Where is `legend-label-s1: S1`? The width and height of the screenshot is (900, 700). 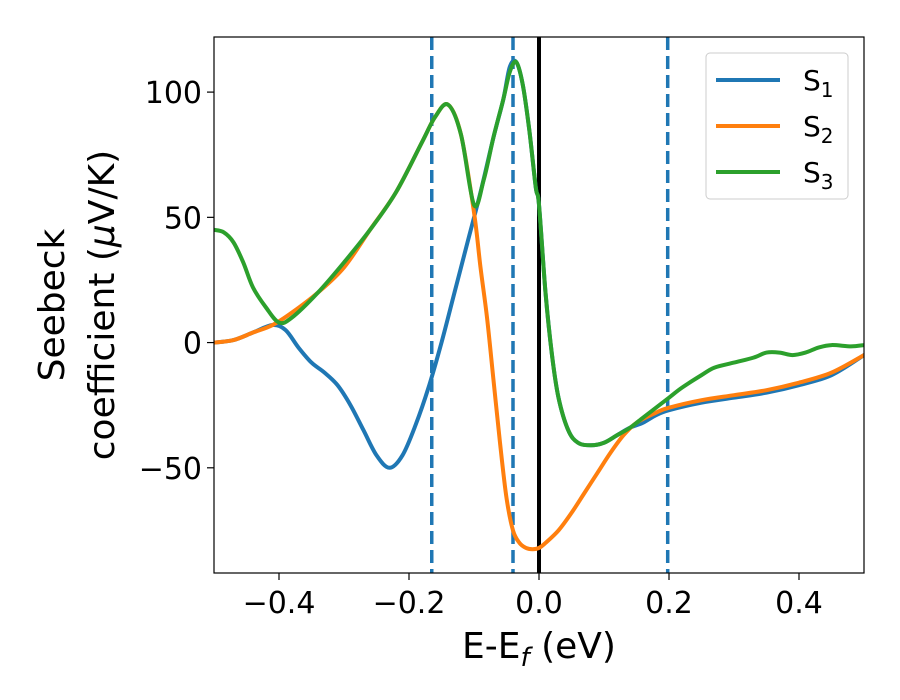
legend-label-s1: S1 is located at coordinates (818, 83).